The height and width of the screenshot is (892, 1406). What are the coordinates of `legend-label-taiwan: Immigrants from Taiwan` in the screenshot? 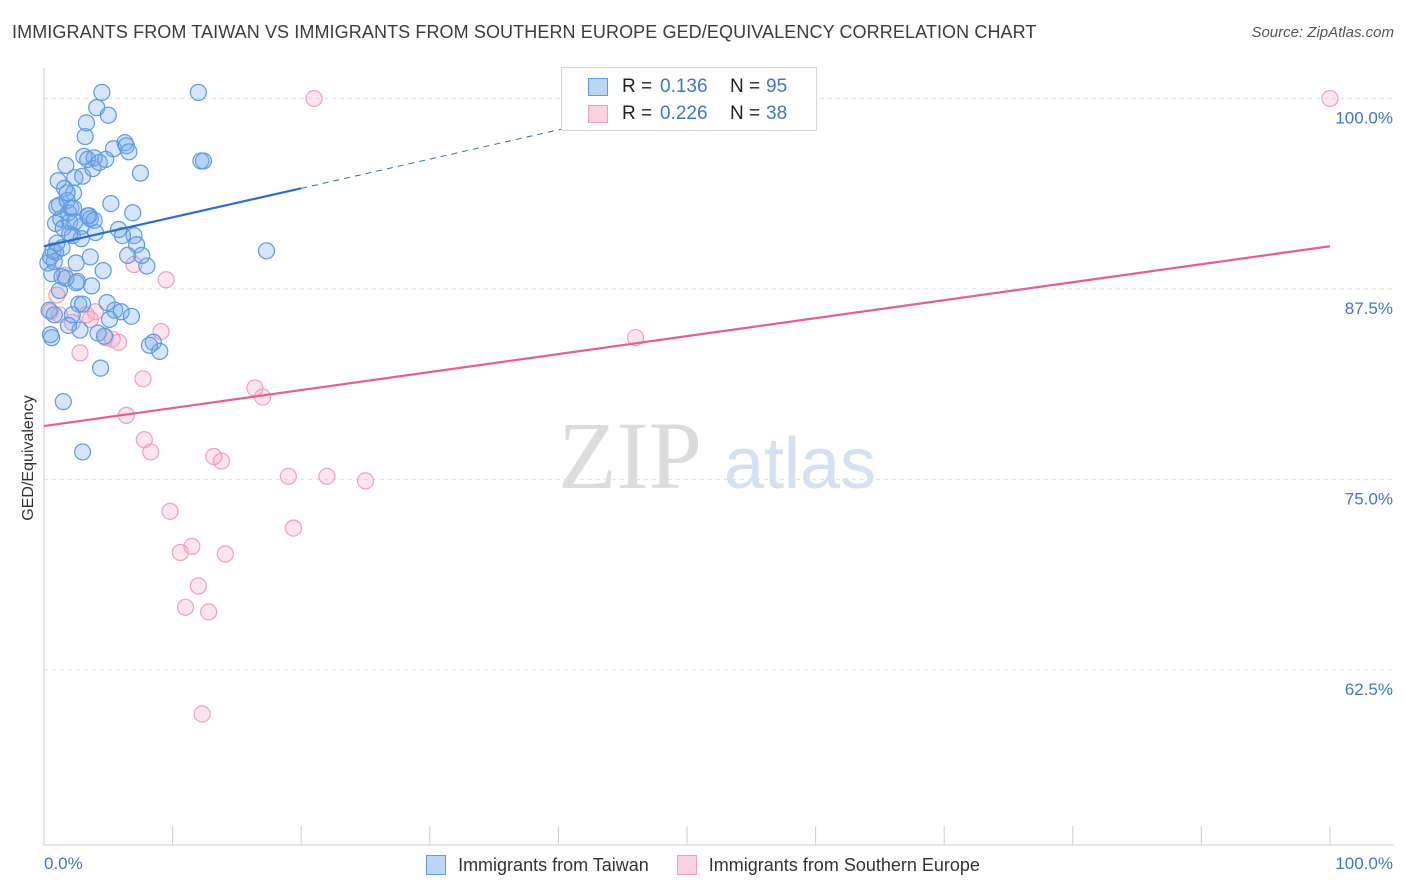 It's located at (553, 864).